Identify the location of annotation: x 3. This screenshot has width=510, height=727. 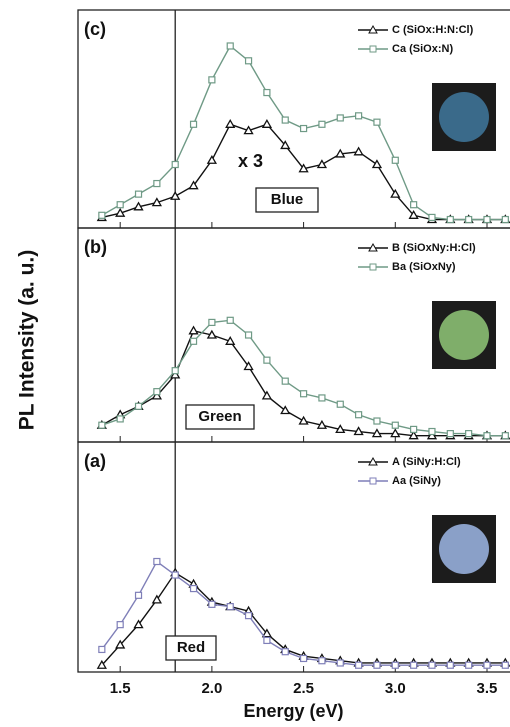
(250, 161).